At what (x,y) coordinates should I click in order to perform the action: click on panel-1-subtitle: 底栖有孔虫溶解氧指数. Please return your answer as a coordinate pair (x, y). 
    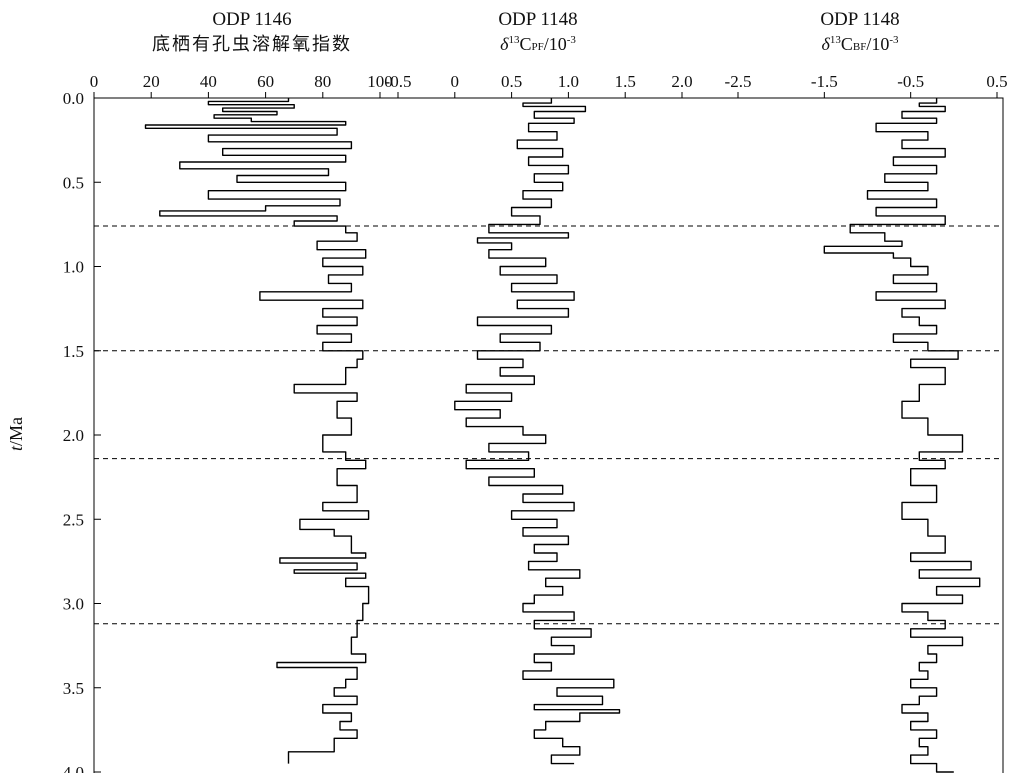
    Looking at the image, I should click on (252, 44).